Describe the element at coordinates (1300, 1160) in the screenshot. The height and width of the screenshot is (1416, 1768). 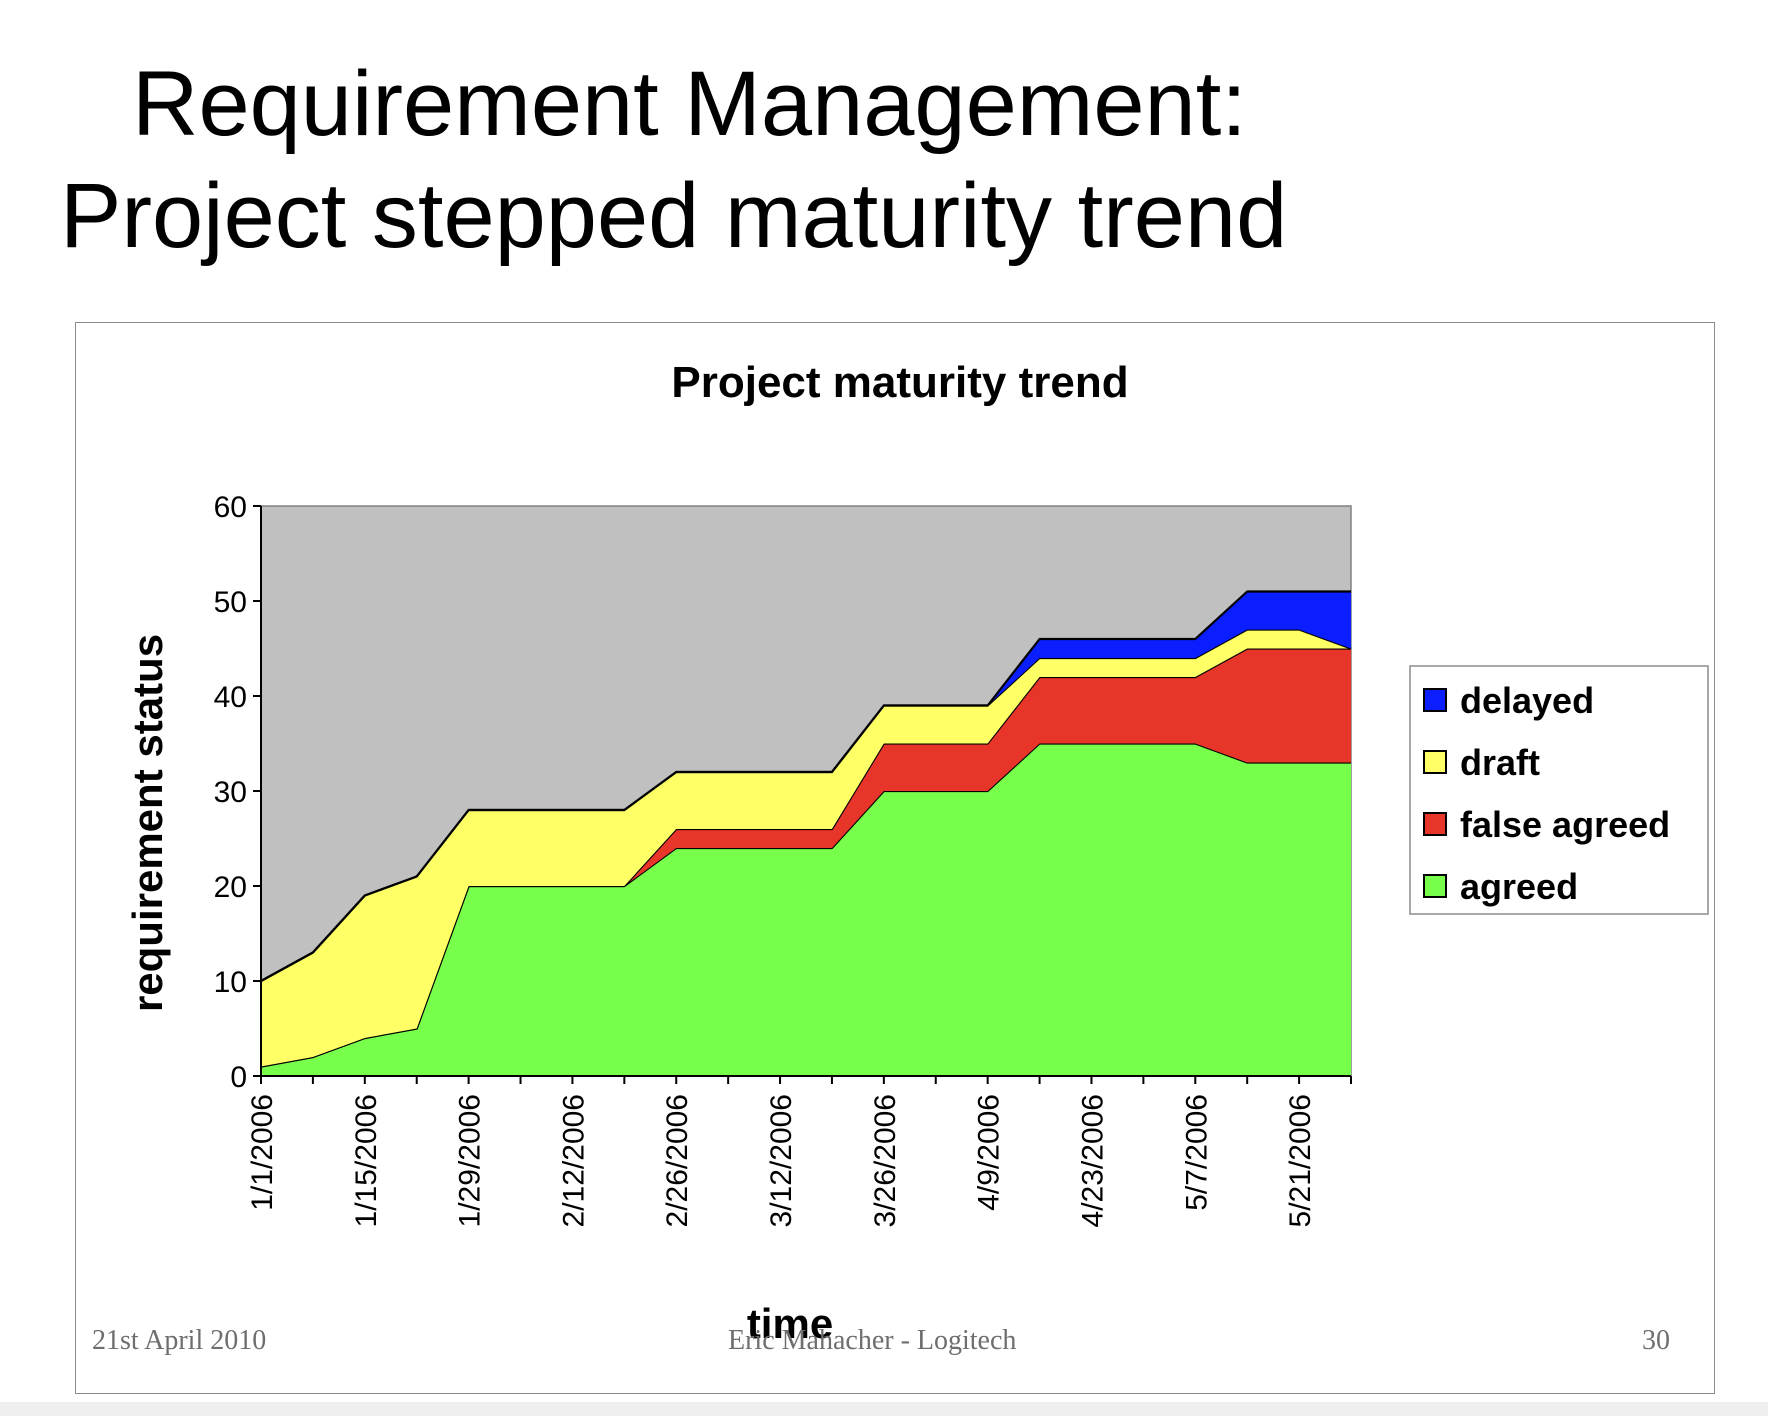
I see `x-tick-label: 5/21/2006` at that location.